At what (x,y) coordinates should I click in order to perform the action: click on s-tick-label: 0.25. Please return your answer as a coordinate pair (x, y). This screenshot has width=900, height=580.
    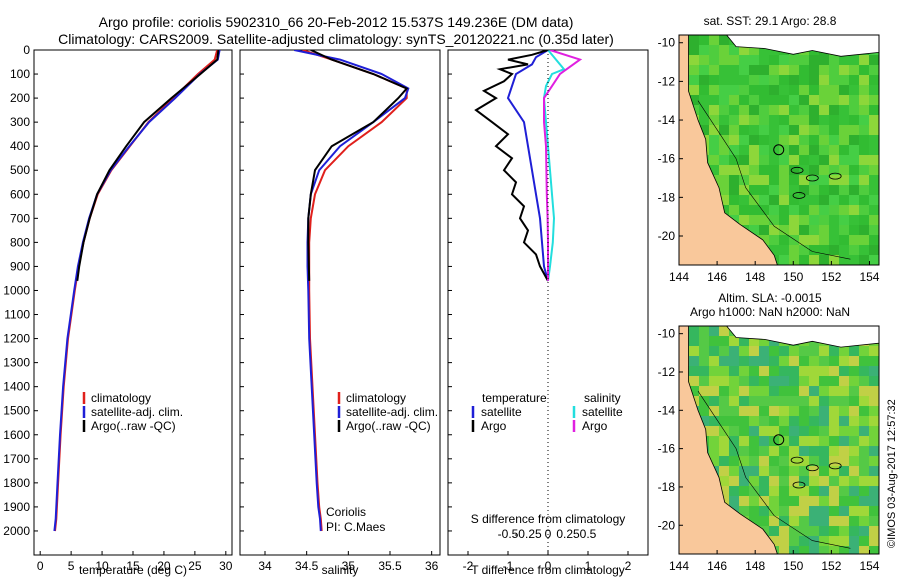
    Looking at the image, I should click on (568, 534).